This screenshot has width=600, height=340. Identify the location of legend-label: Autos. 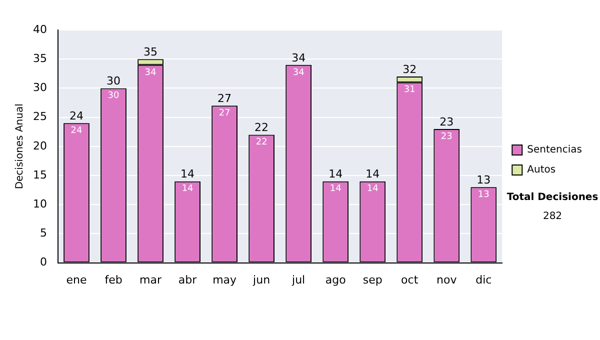
(541, 170).